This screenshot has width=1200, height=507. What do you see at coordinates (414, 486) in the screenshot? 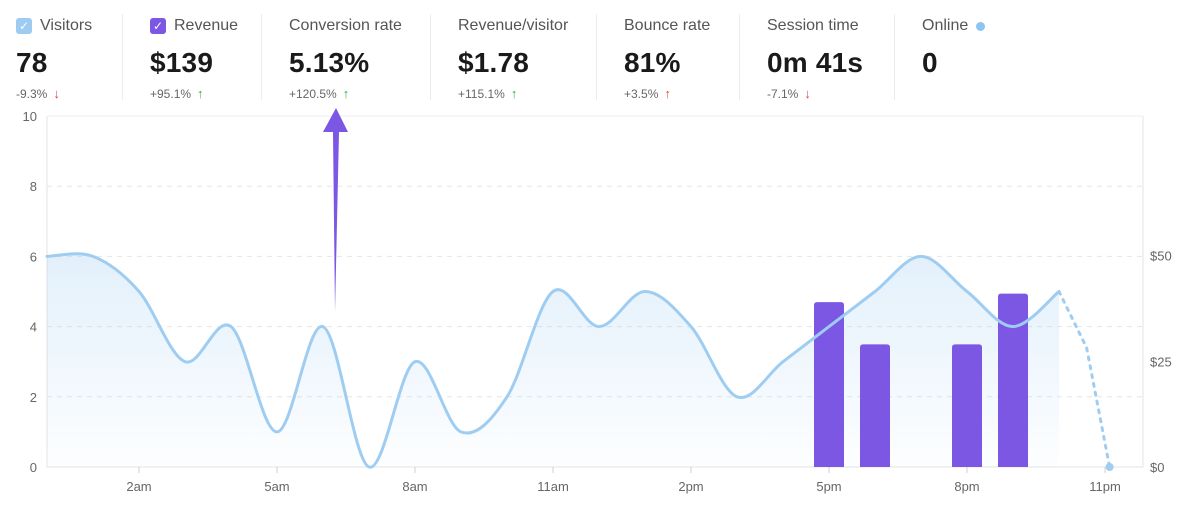
I see `x-tick-label: 8am` at bounding box center [414, 486].